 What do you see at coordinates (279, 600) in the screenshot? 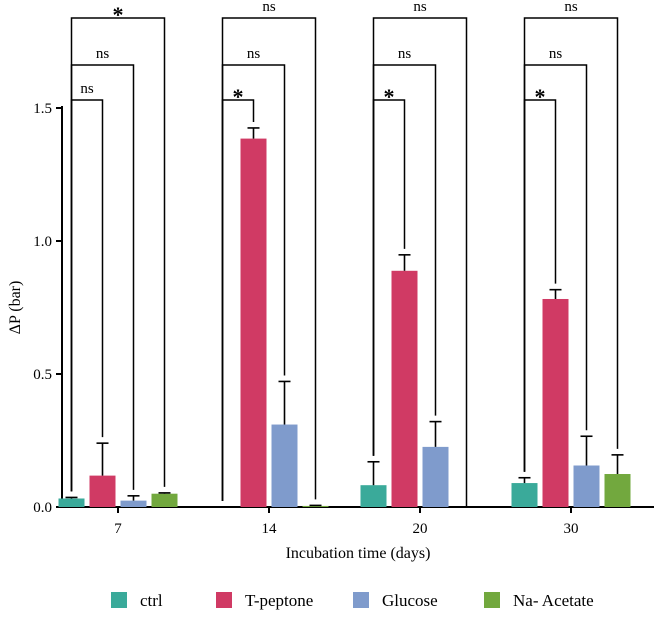
I see `legend-label: T-peptone` at bounding box center [279, 600].